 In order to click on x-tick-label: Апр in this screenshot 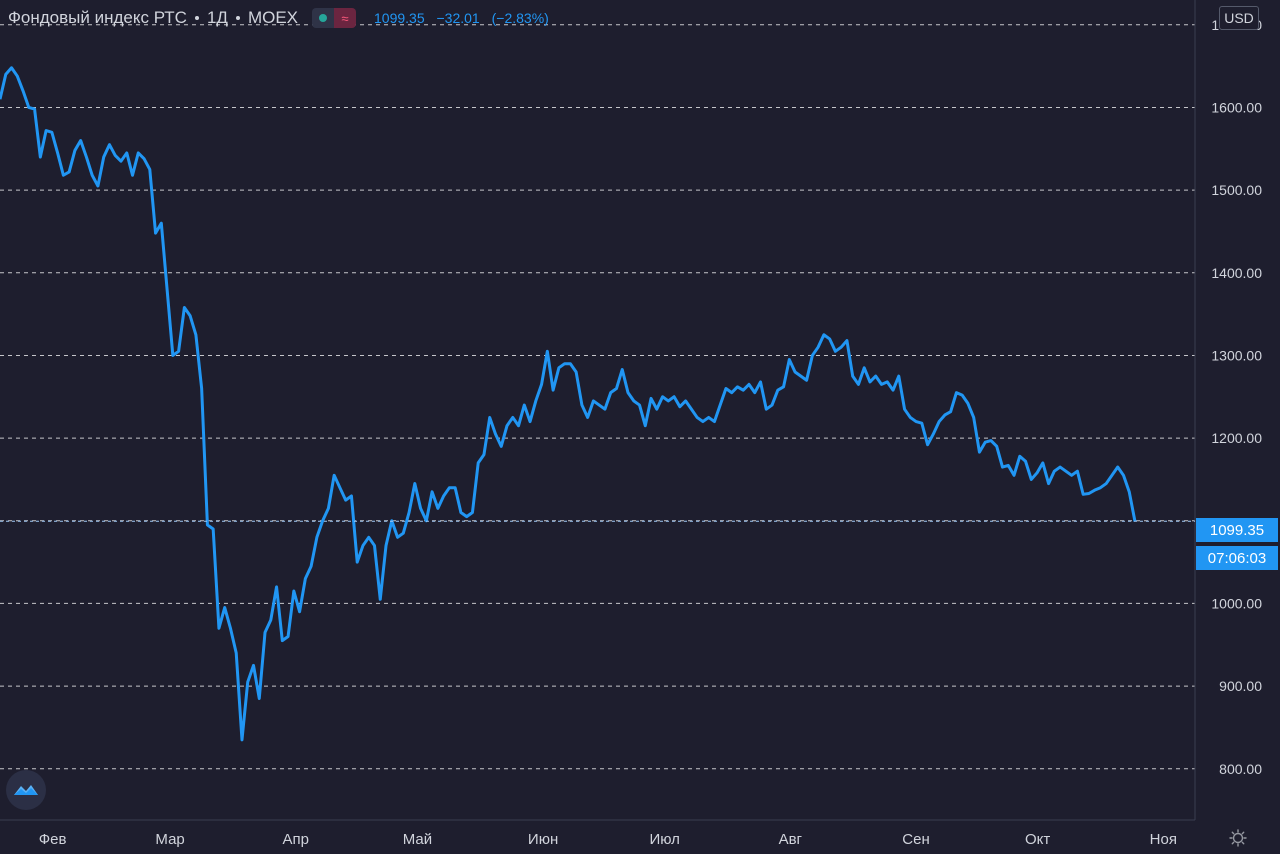, I will do `click(296, 839)`.